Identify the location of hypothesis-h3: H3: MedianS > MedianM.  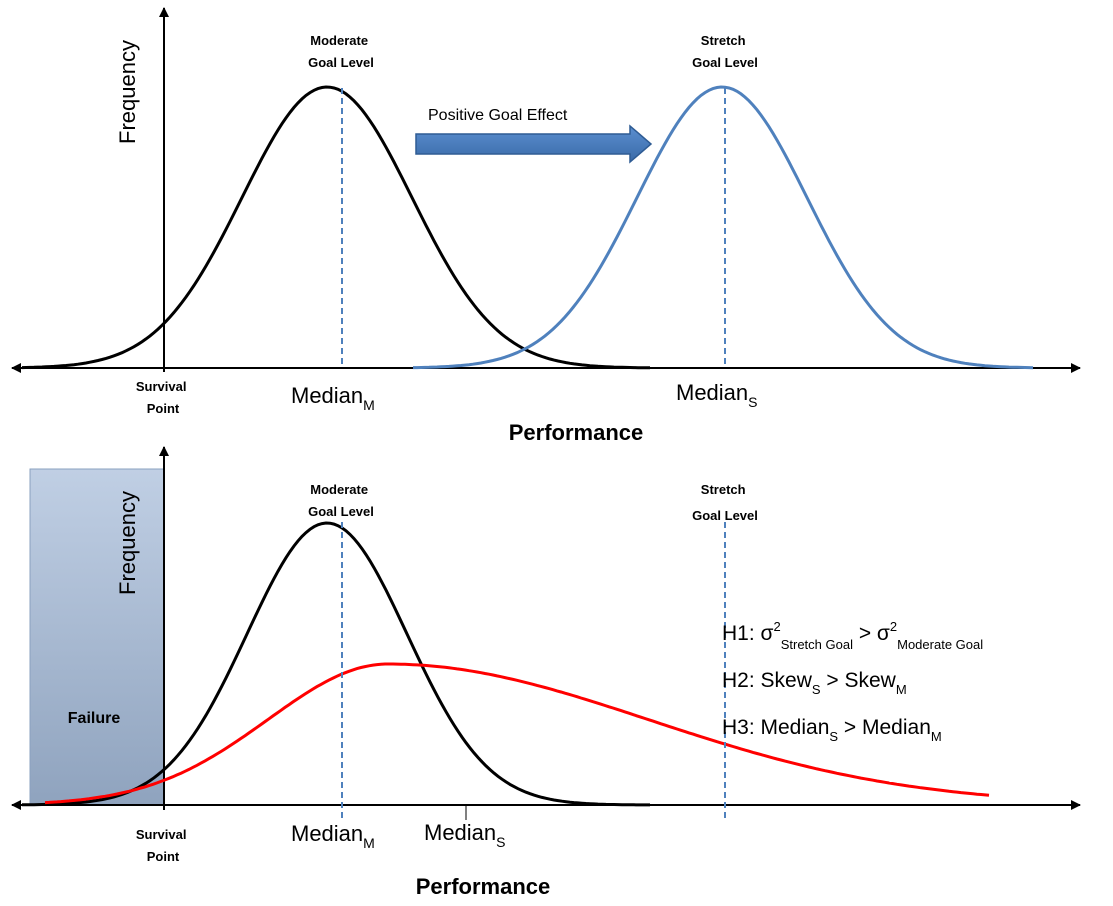
(832, 730).